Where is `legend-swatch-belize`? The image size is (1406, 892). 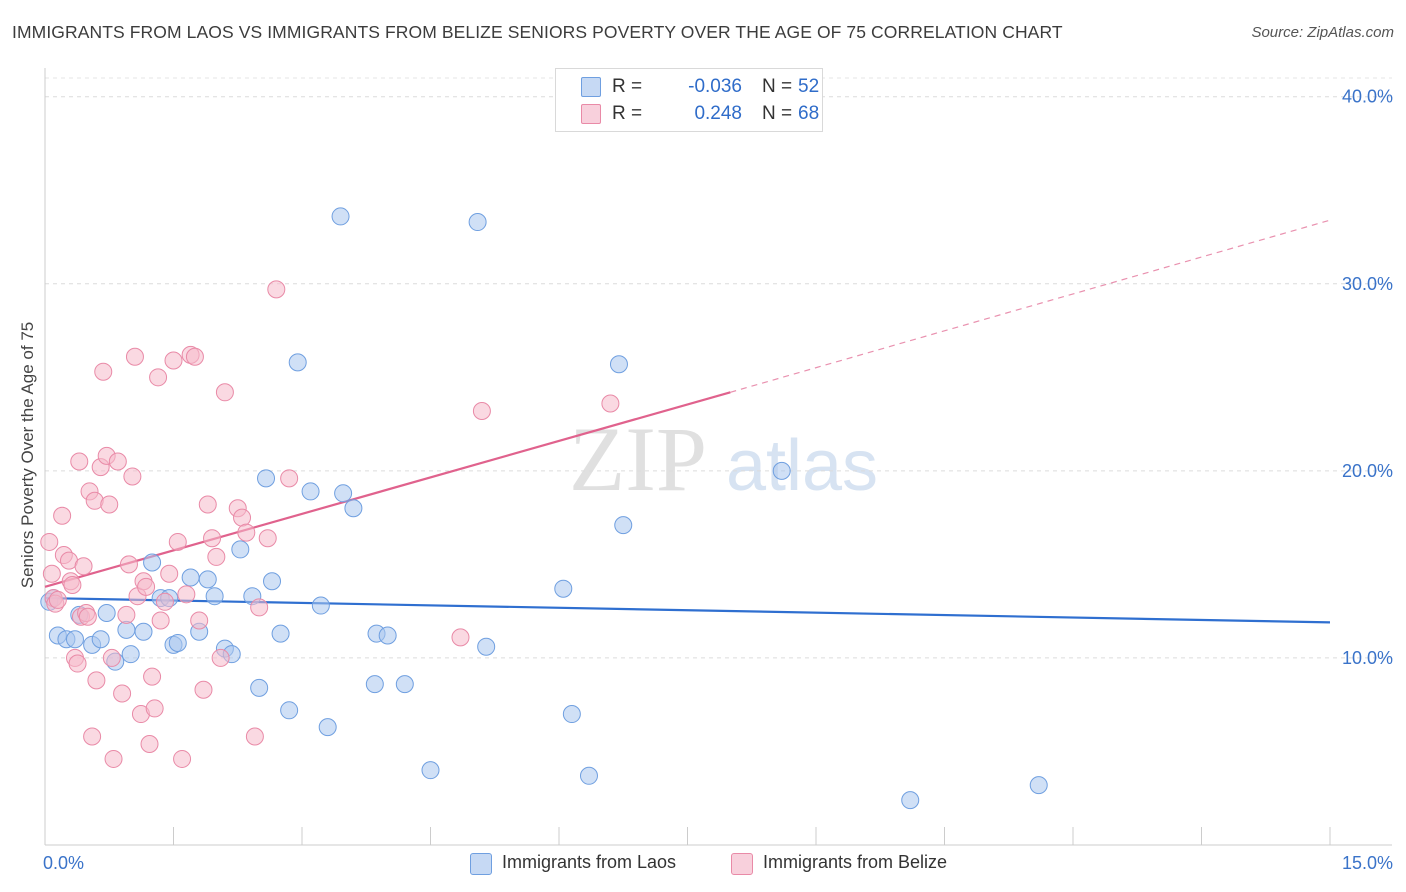 legend-swatch-belize is located at coordinates (742, 864).